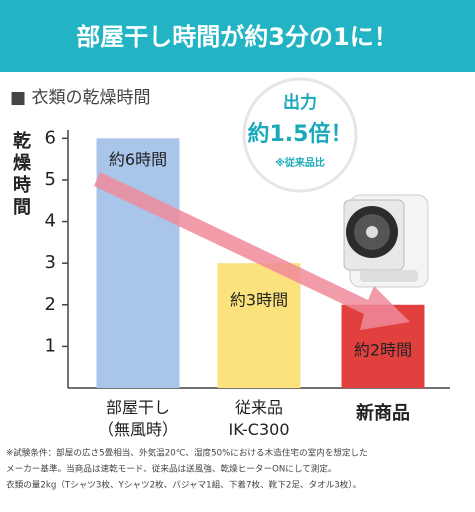 The image size is (475, 512). What do you see at coordinates (171, 469) in the screenshot?
I see `footnote-line: メーカー基準。当商品は速乾モード、従来品は送風強、乾燥ヒーターONにして測定。` at bounding box center [171, 469].